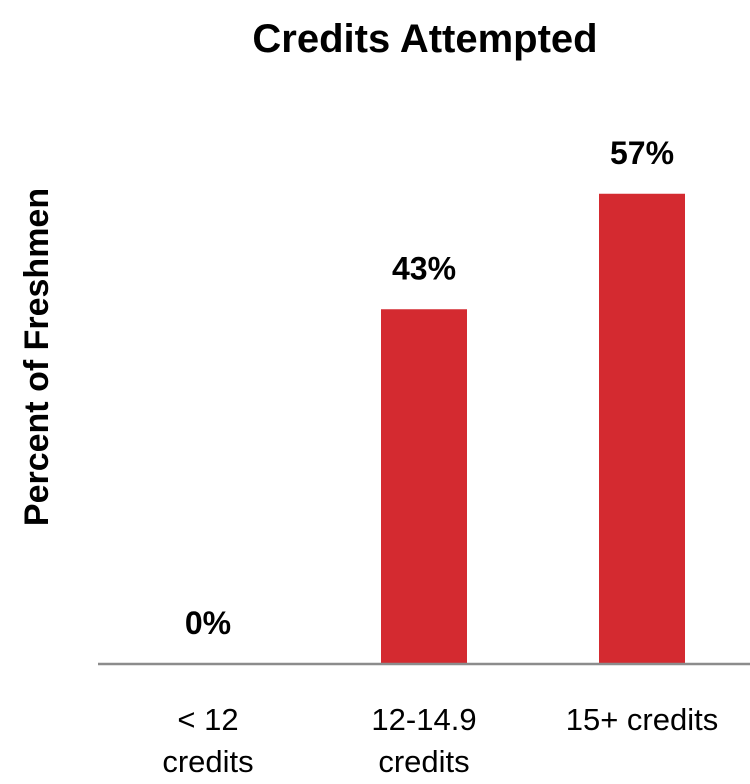  What do you see at coordinates (207, 719) in the screenshot?
I see `x-tick-label-0-line-0: < 12` at bounding box center [207, 719].